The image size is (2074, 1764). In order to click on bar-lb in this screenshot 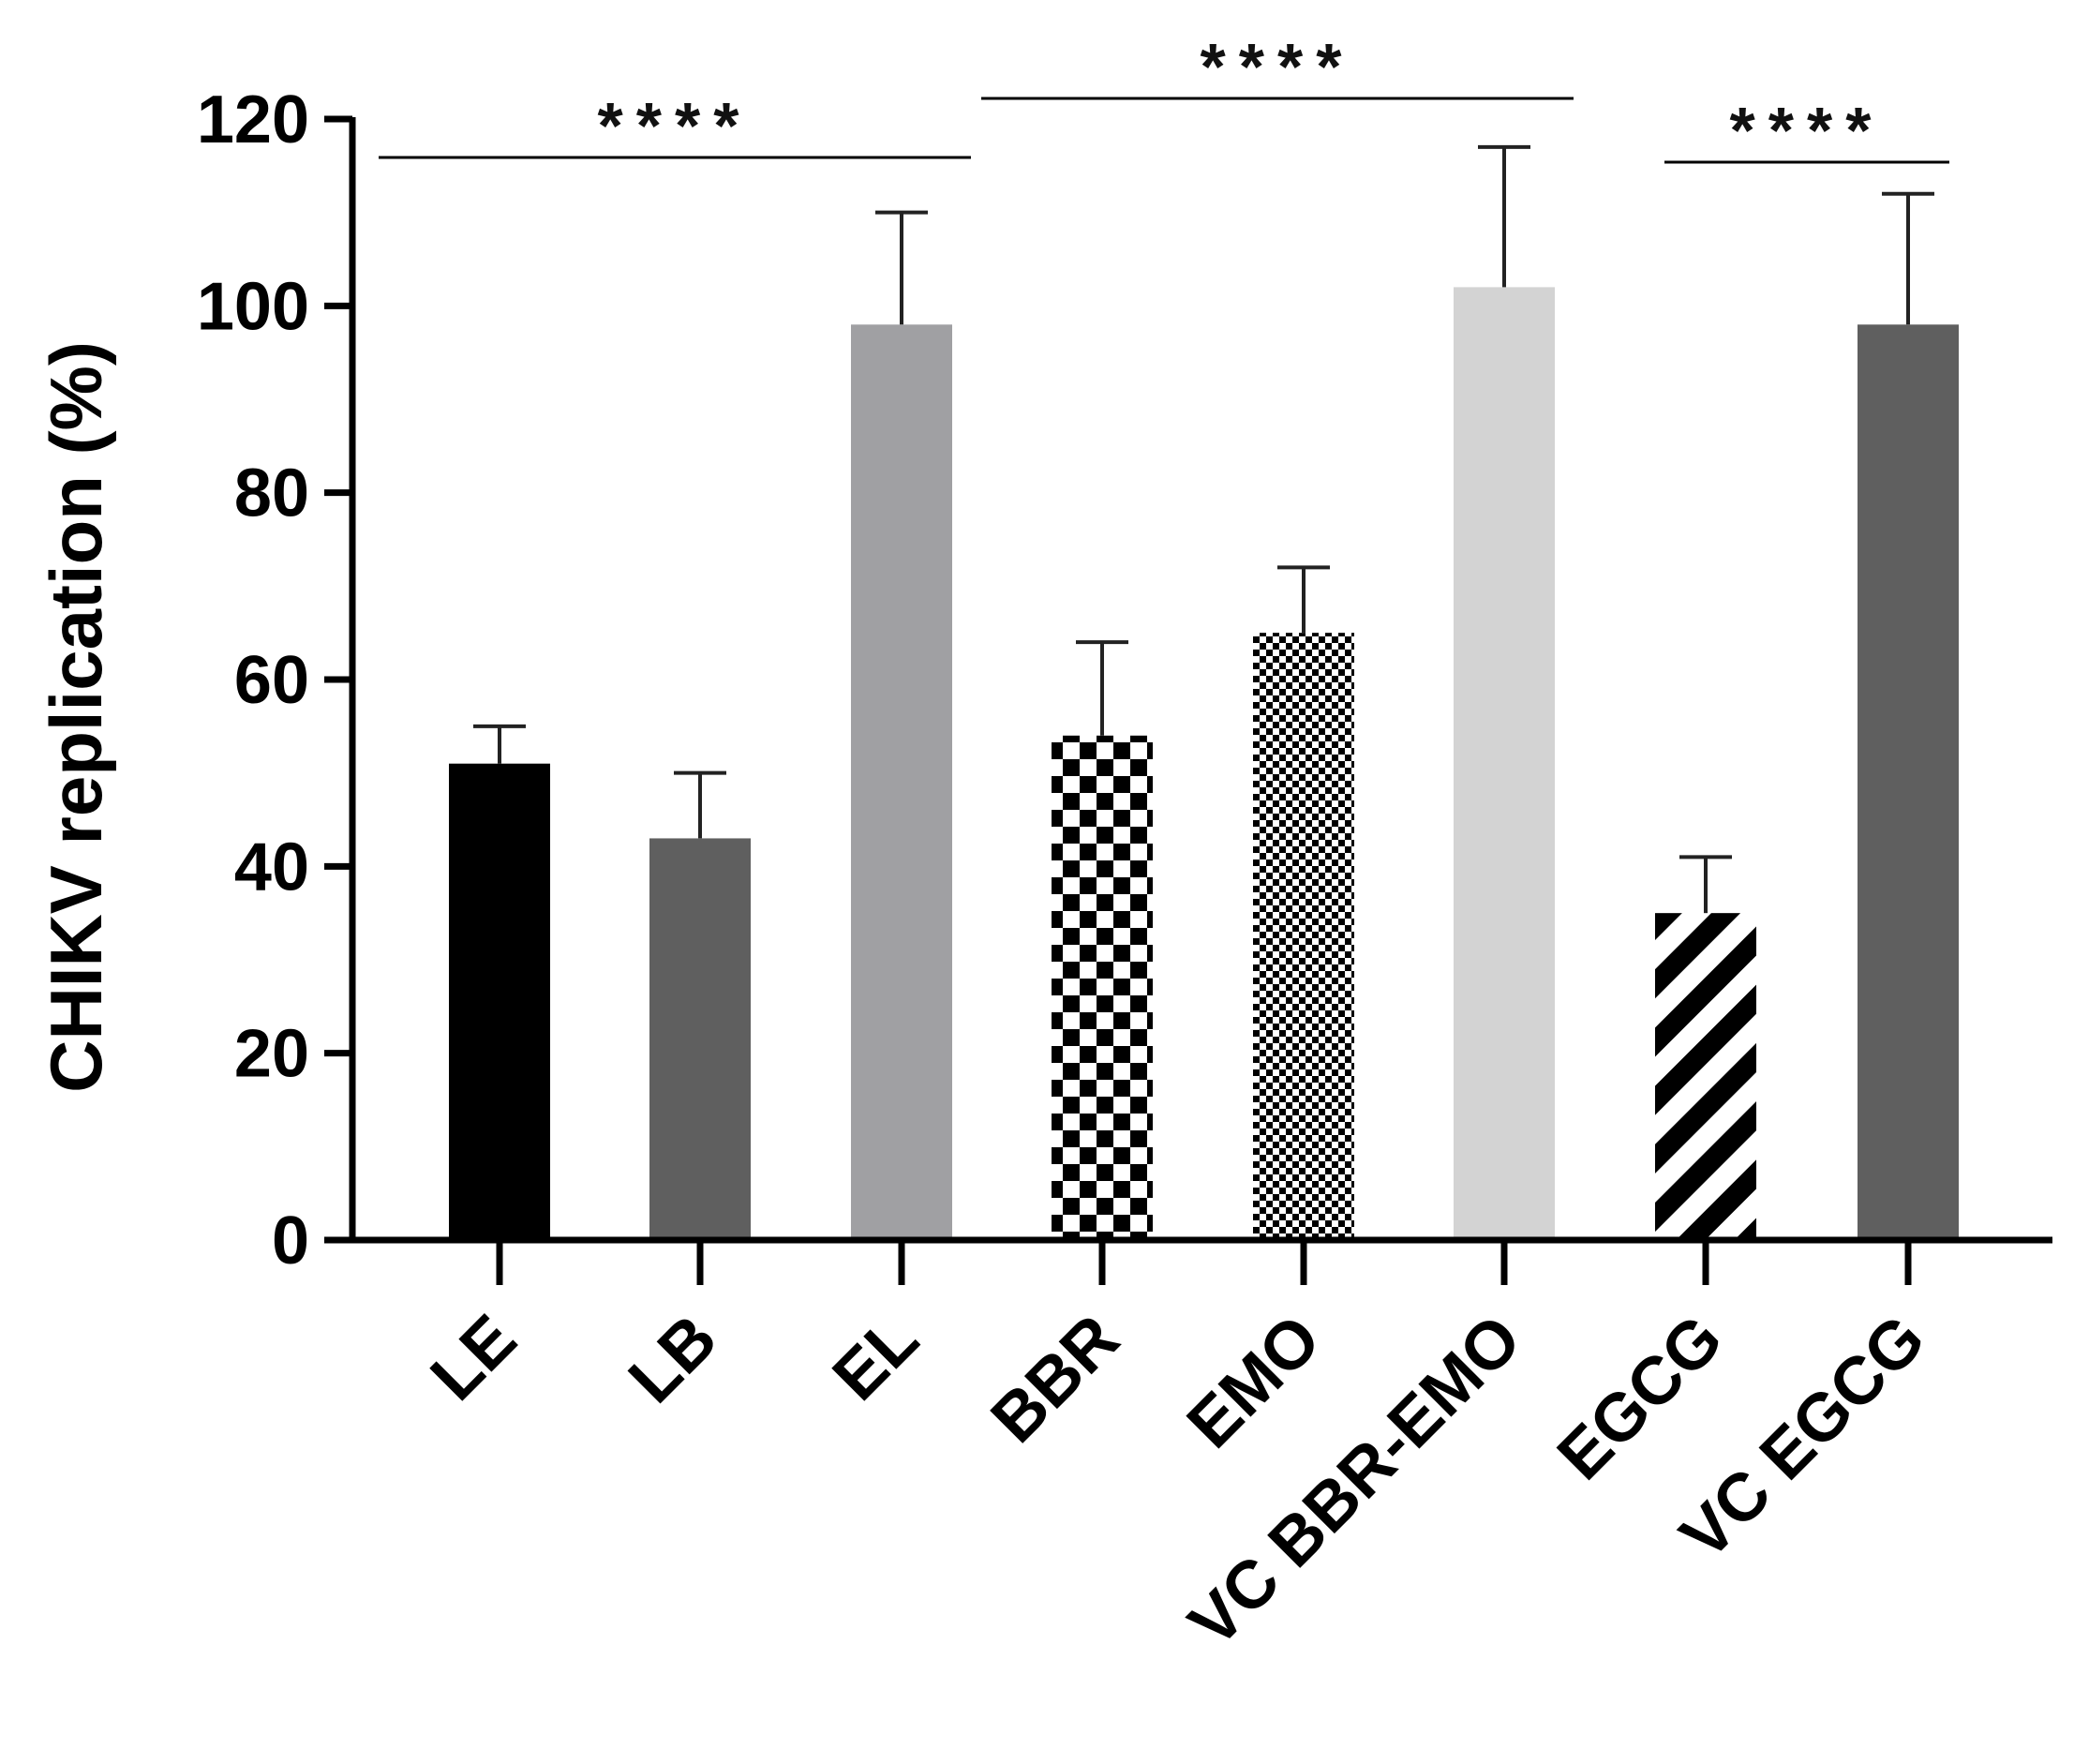, I will do `click(700, 1039)`.